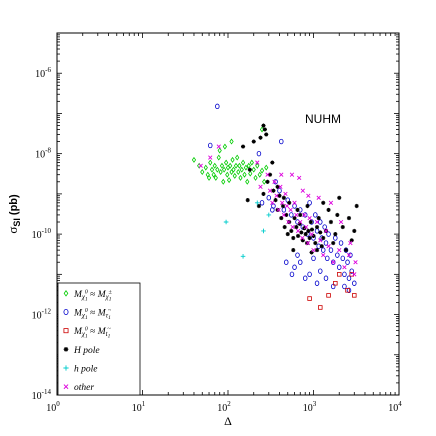 The height and width of the screenshot is (436, 436). What do you see at coordinates (13, 214) in the screenshot?
I see `y-axis-label: σSI (pb)` at bounding box center [13, 214].